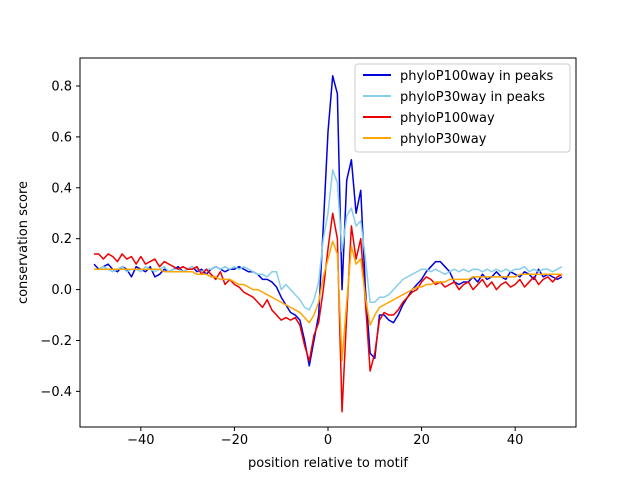  Describe the element at coordinates (61, 137) in the screenshot. I see `y-tick-label: 0.6` at that location.